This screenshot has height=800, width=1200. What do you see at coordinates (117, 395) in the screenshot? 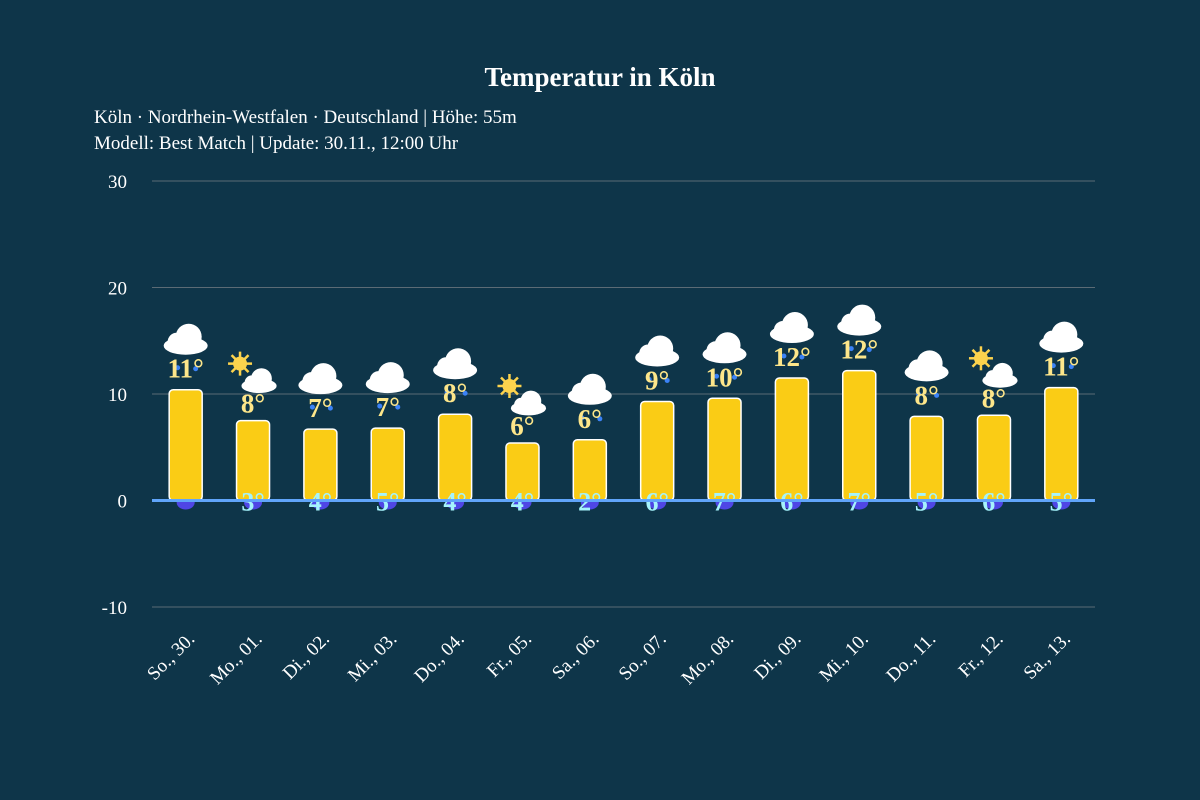
I see `y-tick-label: 10` at bounding box center [117, 395].